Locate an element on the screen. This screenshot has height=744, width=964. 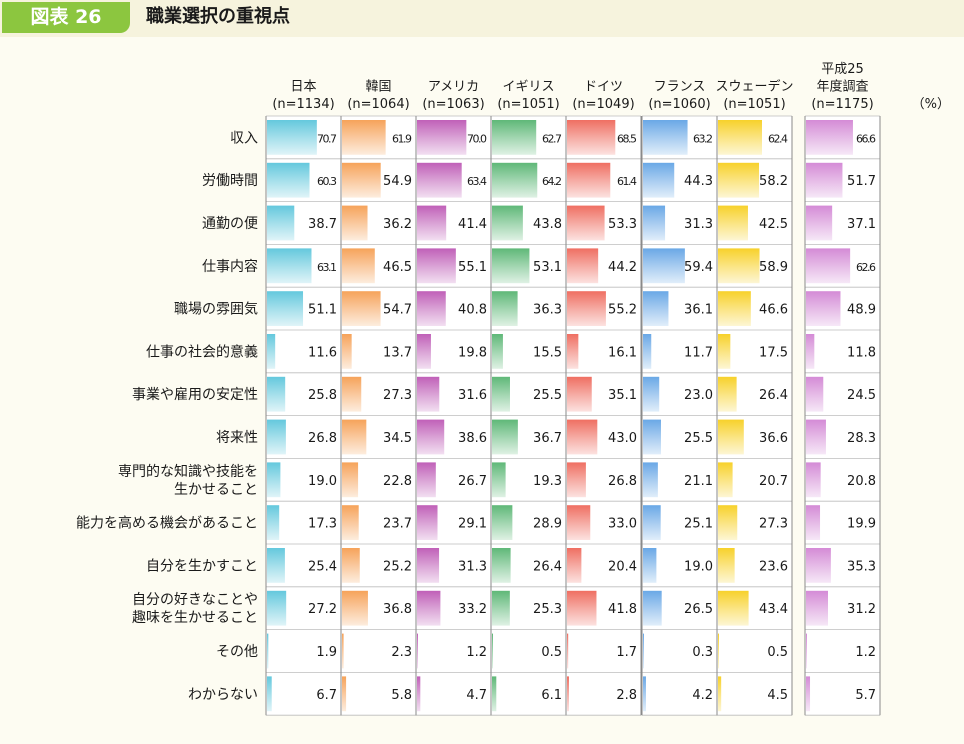
data-label: 33.2 is located at coordinates (472, 609).